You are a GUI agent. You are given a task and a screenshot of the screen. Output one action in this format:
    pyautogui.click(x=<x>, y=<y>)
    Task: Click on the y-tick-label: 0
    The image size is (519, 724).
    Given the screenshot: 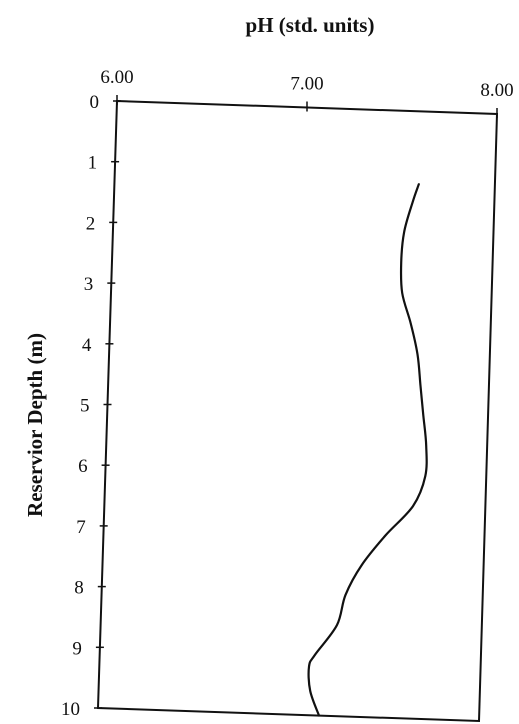 What is the action you would take?
    pyautogui.click(x=95, y=102)
    